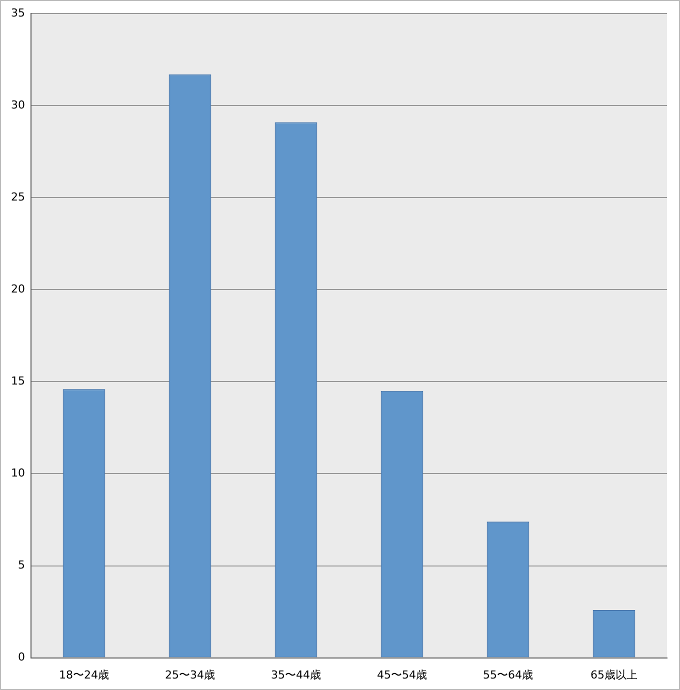 The image size is (680, 690). Describe the element at coordinates (17, 197) in the screenshot. I see `y-tick-label: 25` at that location.